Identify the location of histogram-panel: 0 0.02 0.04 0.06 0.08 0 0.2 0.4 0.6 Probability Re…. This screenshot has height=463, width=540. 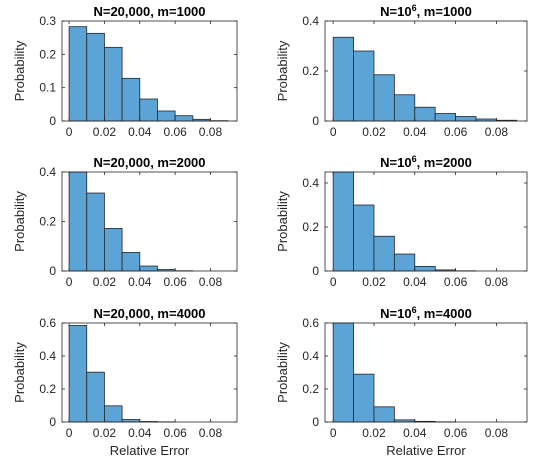
(125, 382).